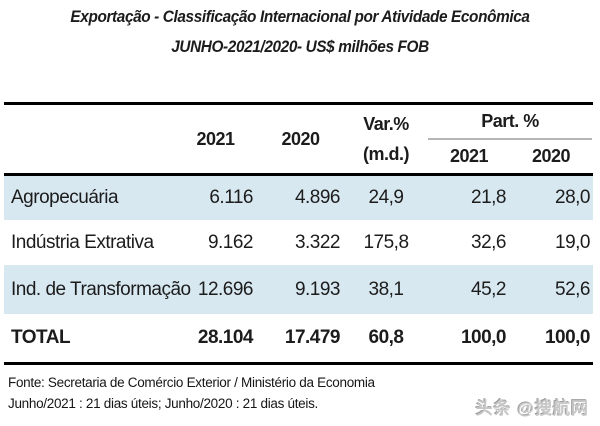 Image resolution: width=600 pixels, height=426 pixels. What do you see at coordinates (317, 197) in the screenshot?
I see `value-2020: 4.896` at bounding box center [317, 197].